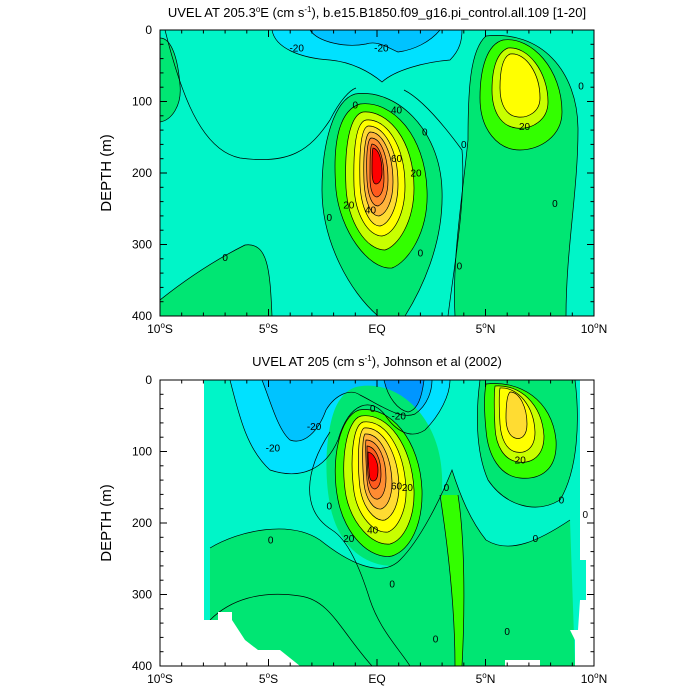 The image size is (700, 700). Describe the element at coordinates (106, 173) in the screenshot. I see `y-axis-label-model: DEPTH (m)` at that location.